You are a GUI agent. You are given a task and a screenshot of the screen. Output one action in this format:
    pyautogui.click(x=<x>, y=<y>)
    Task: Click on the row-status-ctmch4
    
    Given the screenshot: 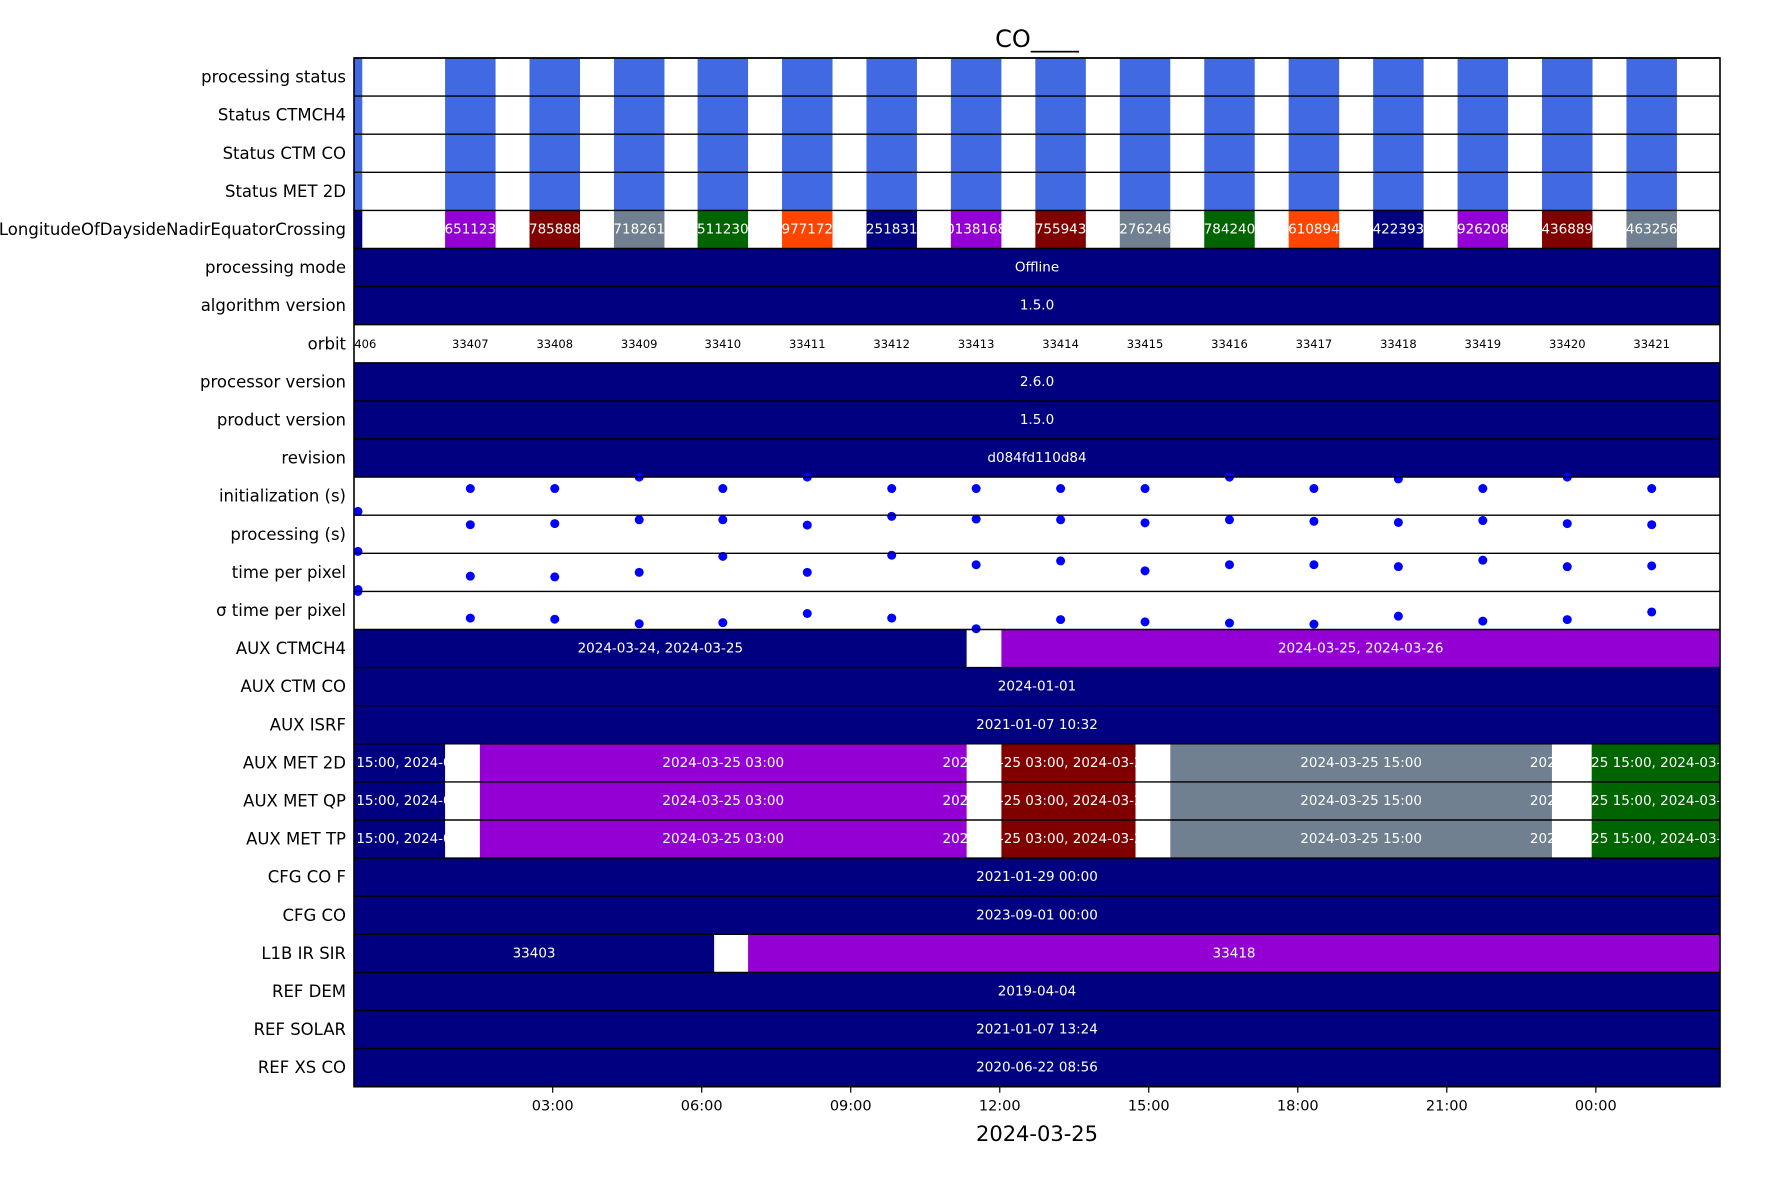 What is the action you would take?
    pyautogui.click(x=1015, y=115)
    